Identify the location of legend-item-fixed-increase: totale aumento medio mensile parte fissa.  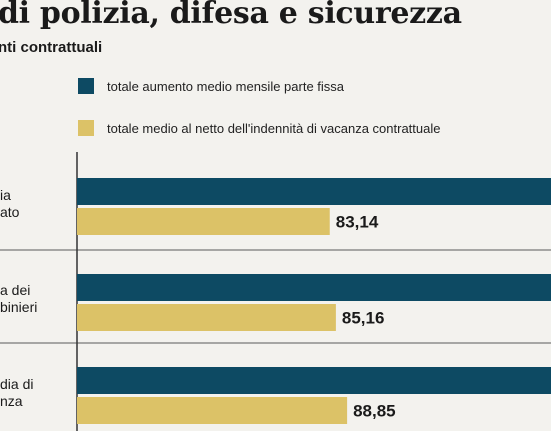
(211, 86).